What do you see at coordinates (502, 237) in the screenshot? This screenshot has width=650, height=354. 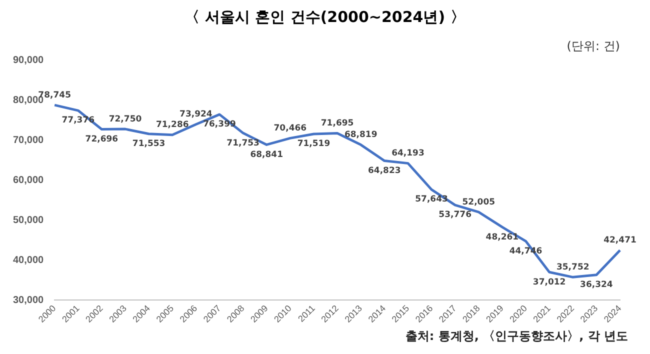 I see `data-label: 48,261` at bounding box center [502, 237].